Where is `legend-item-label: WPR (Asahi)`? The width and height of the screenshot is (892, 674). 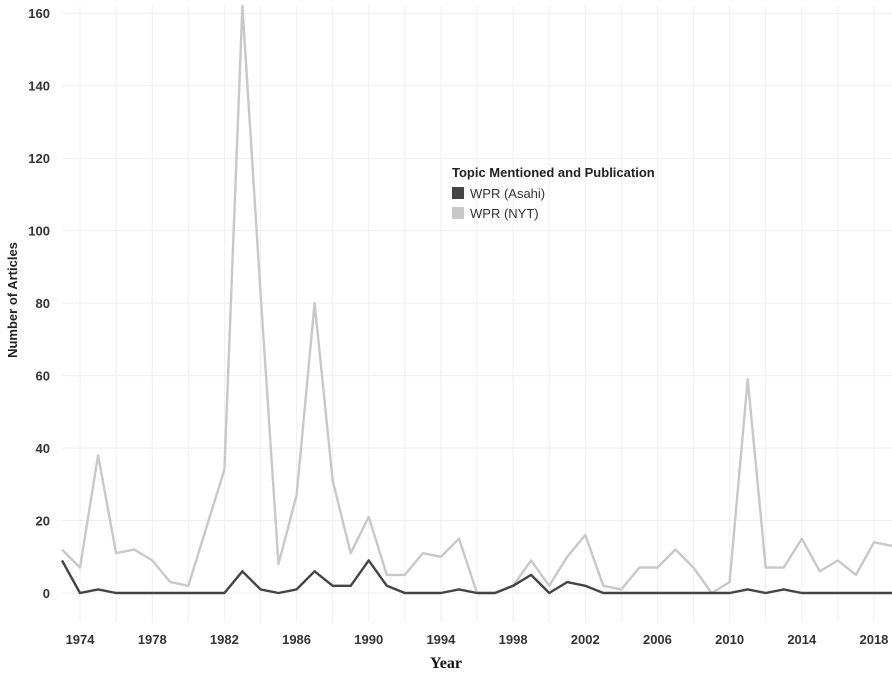 legend-item-label: WPR (Asahi) is located at coordinates (507, 193).